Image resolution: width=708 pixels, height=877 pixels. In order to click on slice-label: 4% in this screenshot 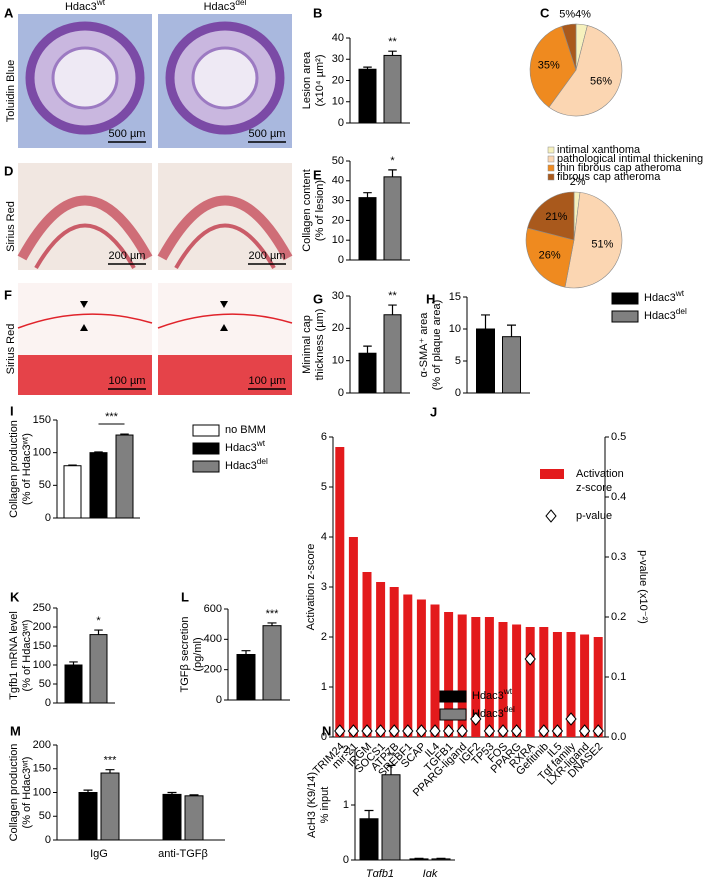, I will do `click(583, 14)`.